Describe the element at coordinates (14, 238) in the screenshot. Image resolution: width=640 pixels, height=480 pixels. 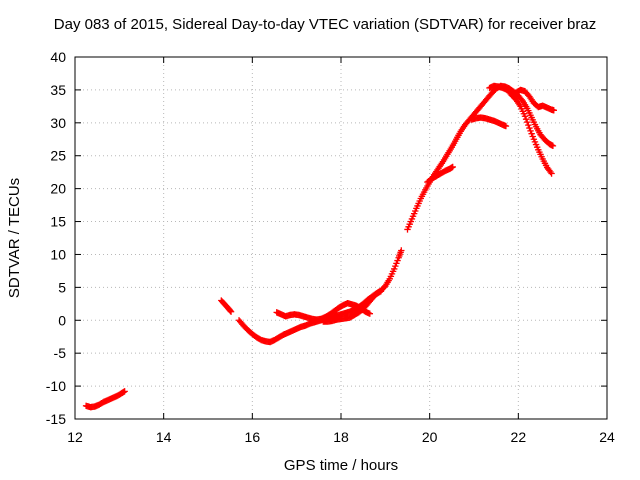
I see `y-axis-title: SDTVAR / TECUs` at that location.